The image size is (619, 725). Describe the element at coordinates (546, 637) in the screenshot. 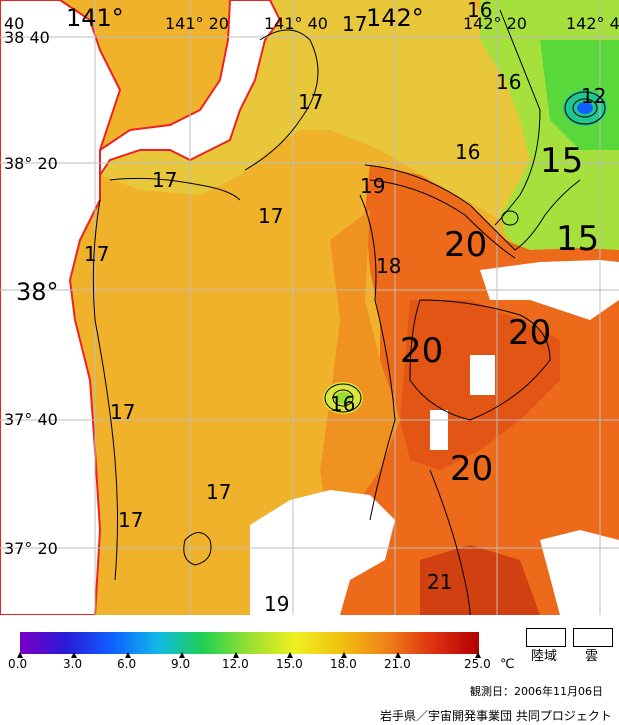

I see `land-legend-swatch` at that location.